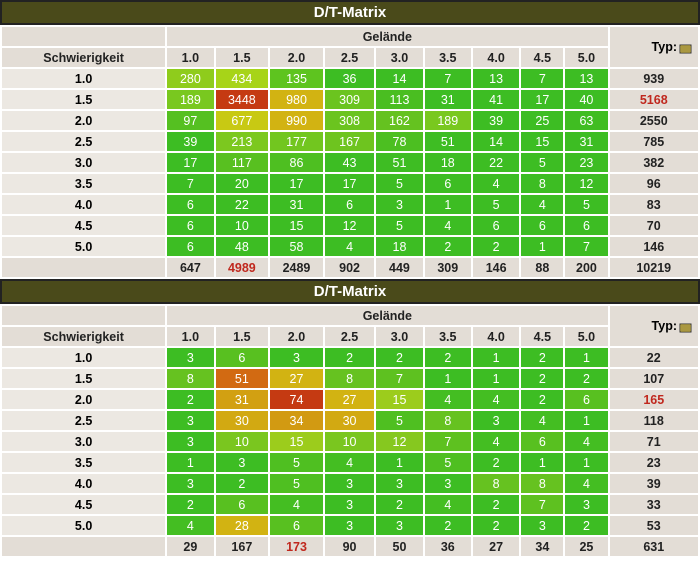  What do you see at coordinates (242, 183) in the screenshot?
I see `matrix-cell: 20` at bounding box center [242, 183].